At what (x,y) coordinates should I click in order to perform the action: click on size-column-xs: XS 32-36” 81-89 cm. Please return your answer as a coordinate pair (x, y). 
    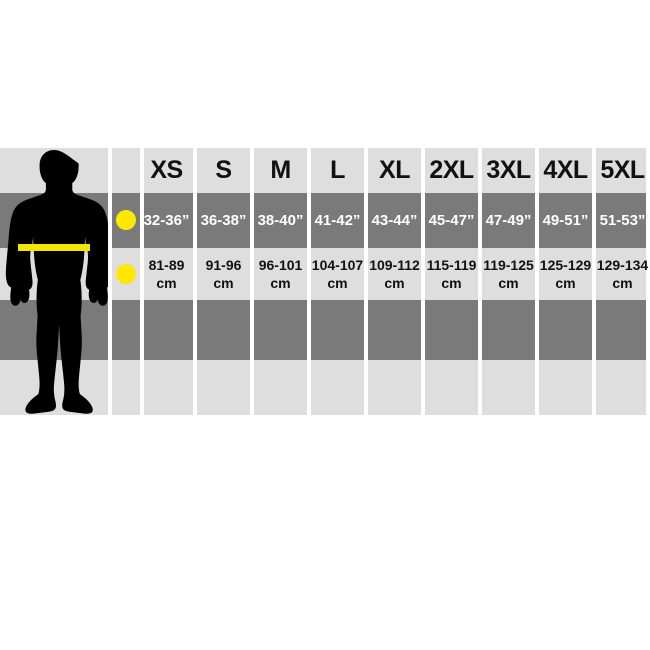
    Looking at the image, I should click on (166, 281).